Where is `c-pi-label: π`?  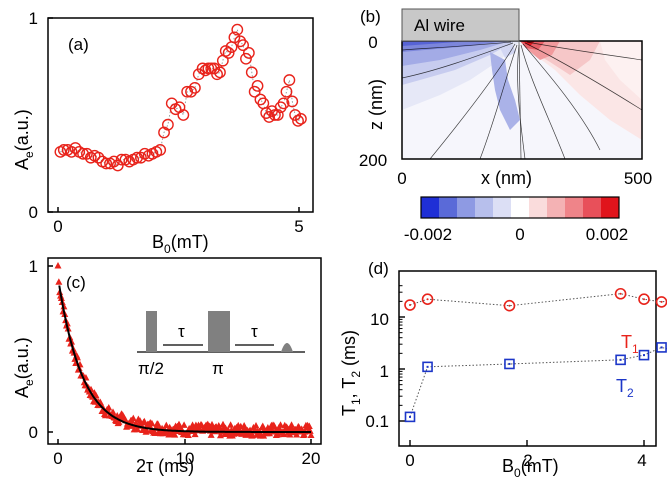 c-pi-label: π is located at coordinates (218, 368).